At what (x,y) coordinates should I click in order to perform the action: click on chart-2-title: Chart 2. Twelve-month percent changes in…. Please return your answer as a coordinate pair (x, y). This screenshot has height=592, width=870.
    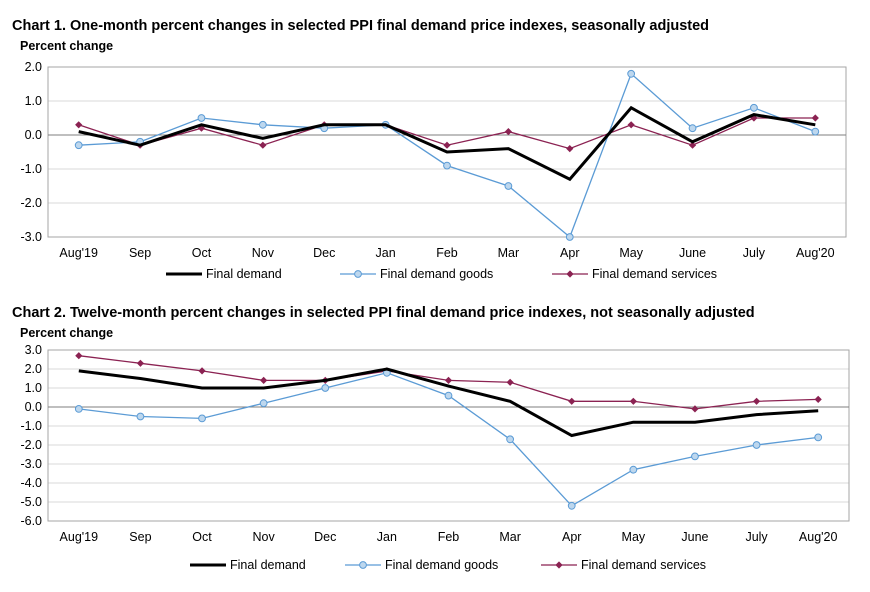
    Looking at the image, I should click on (383, 313).